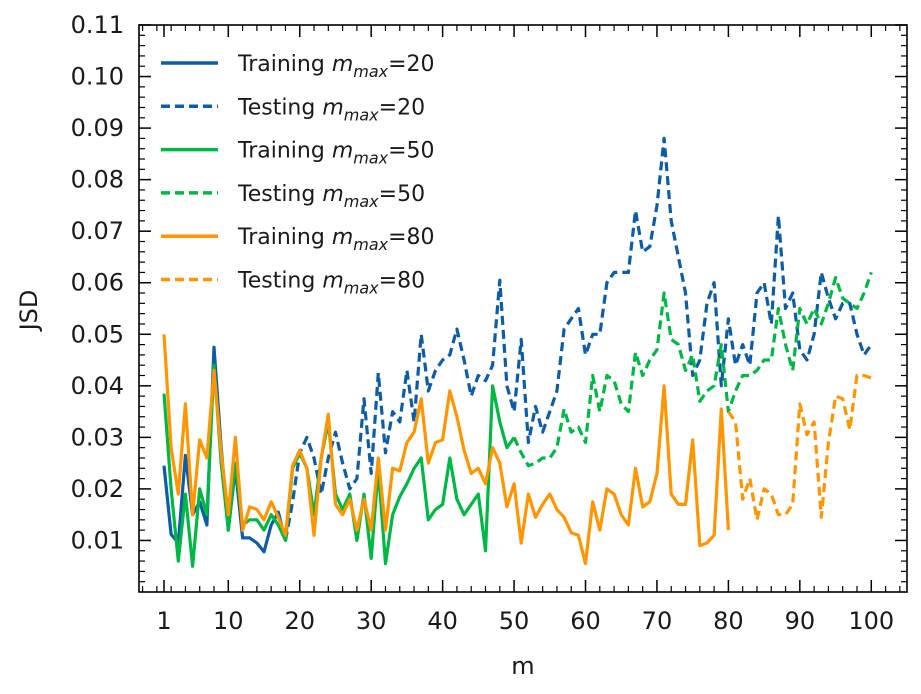  Describe the element at coordinates (728, 621) in the screenshot. I see `x-tick-label: 80` at that location.